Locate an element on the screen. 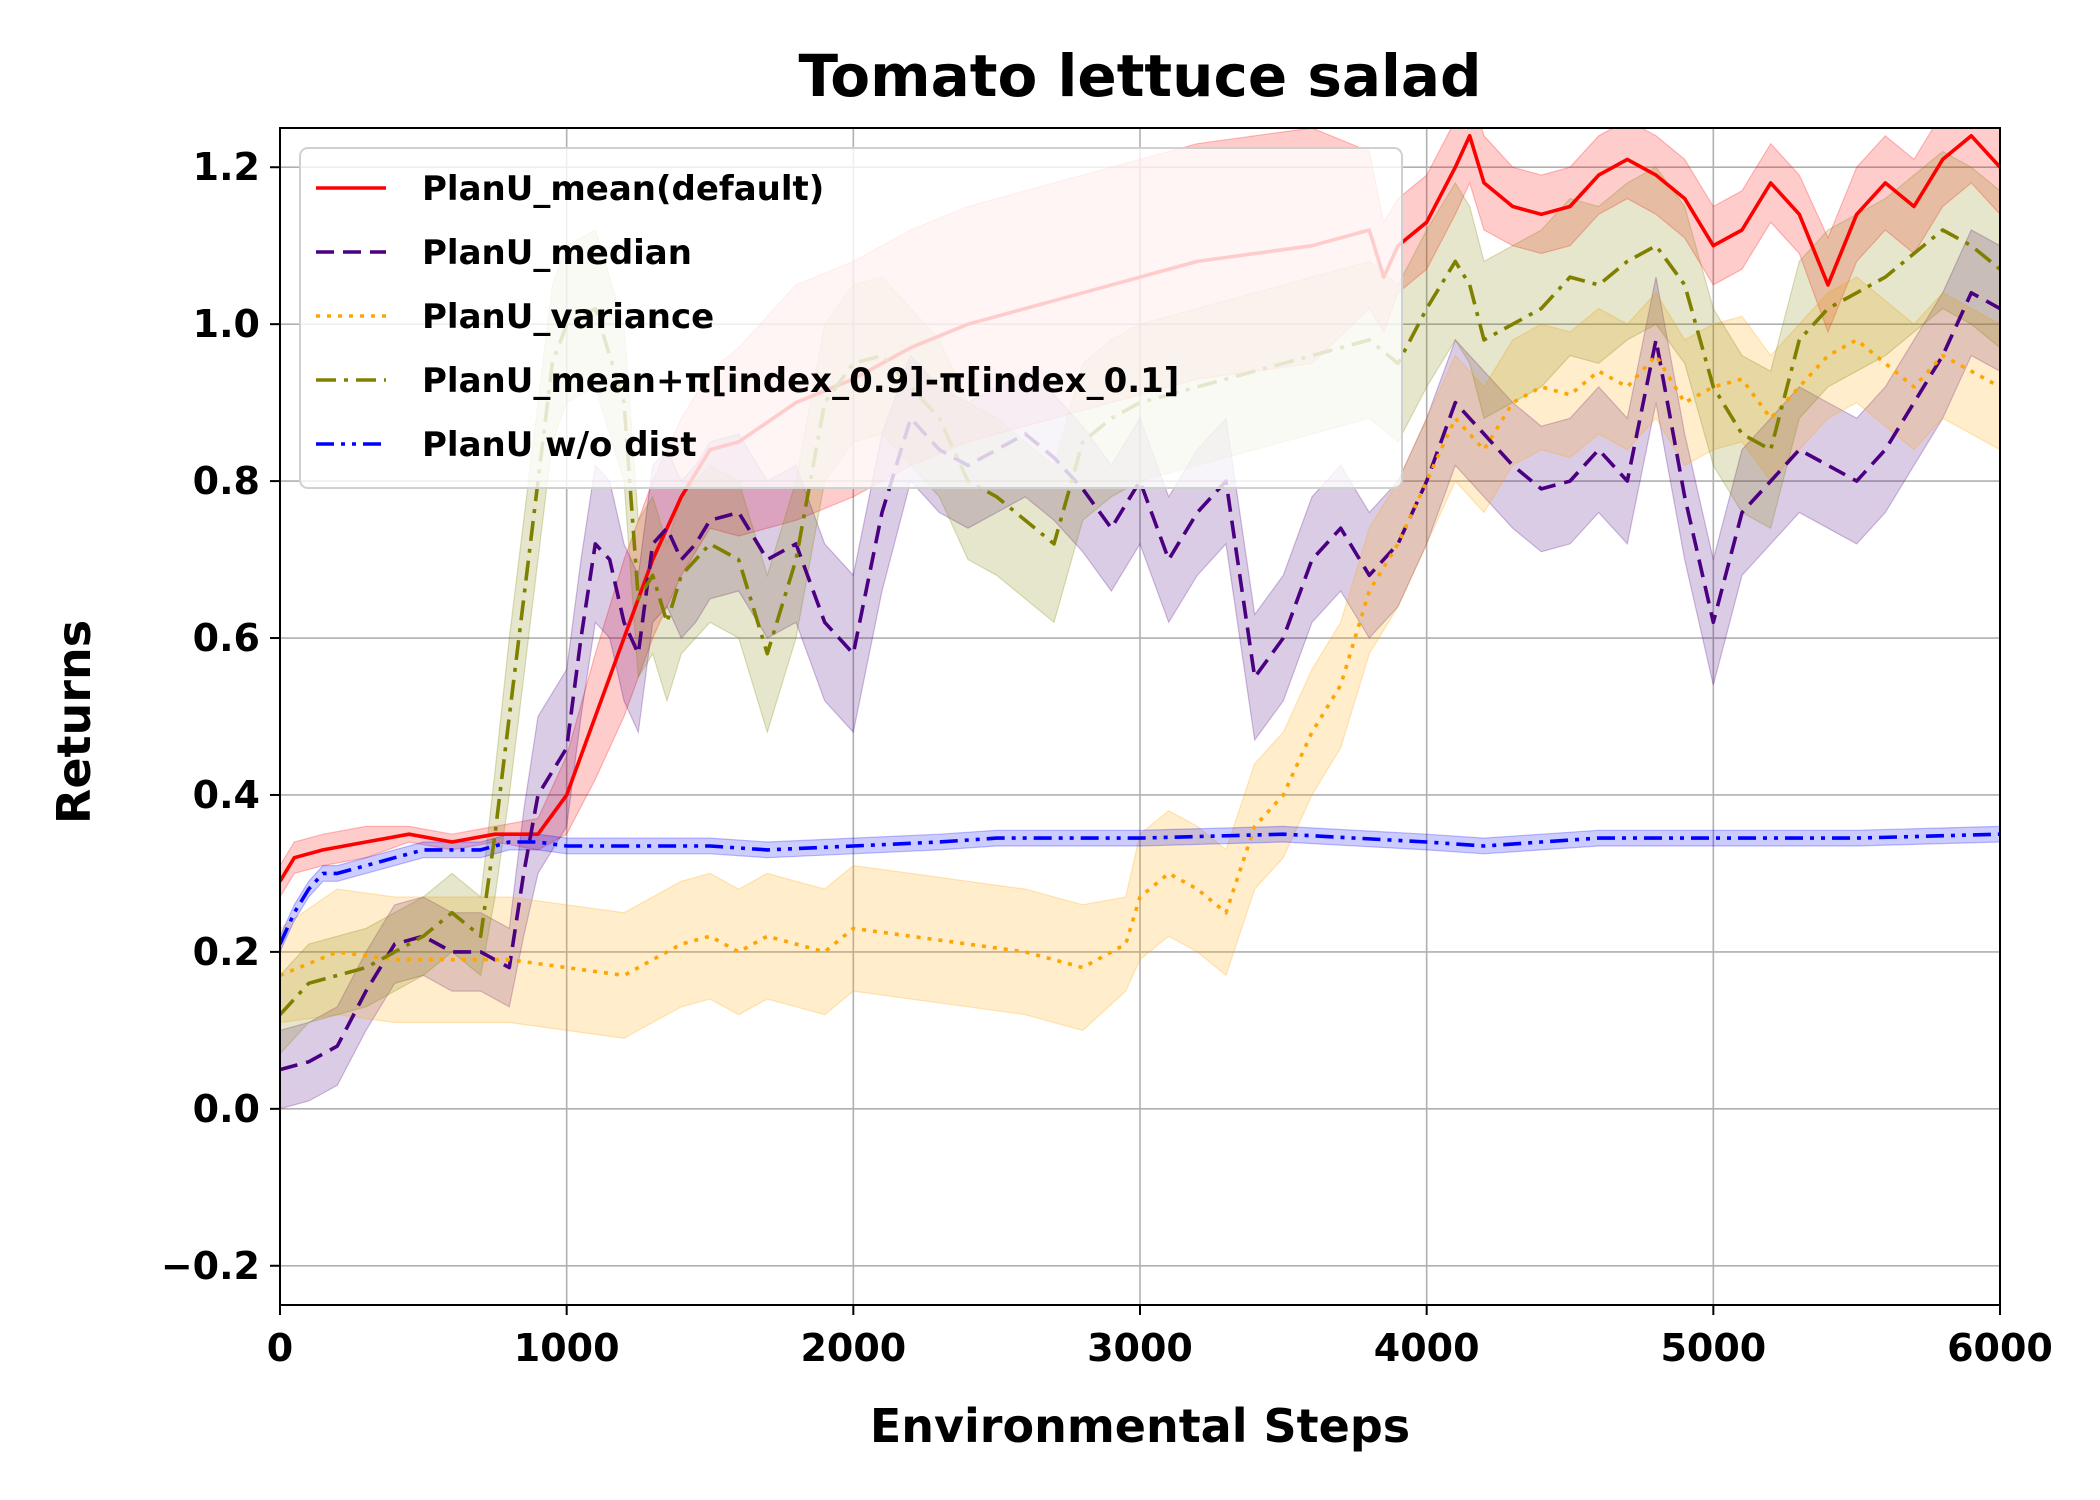  legend-label: PlanU_mean+π[index_0.9]-π[index_0.1] is located at coordinates (800, 381).